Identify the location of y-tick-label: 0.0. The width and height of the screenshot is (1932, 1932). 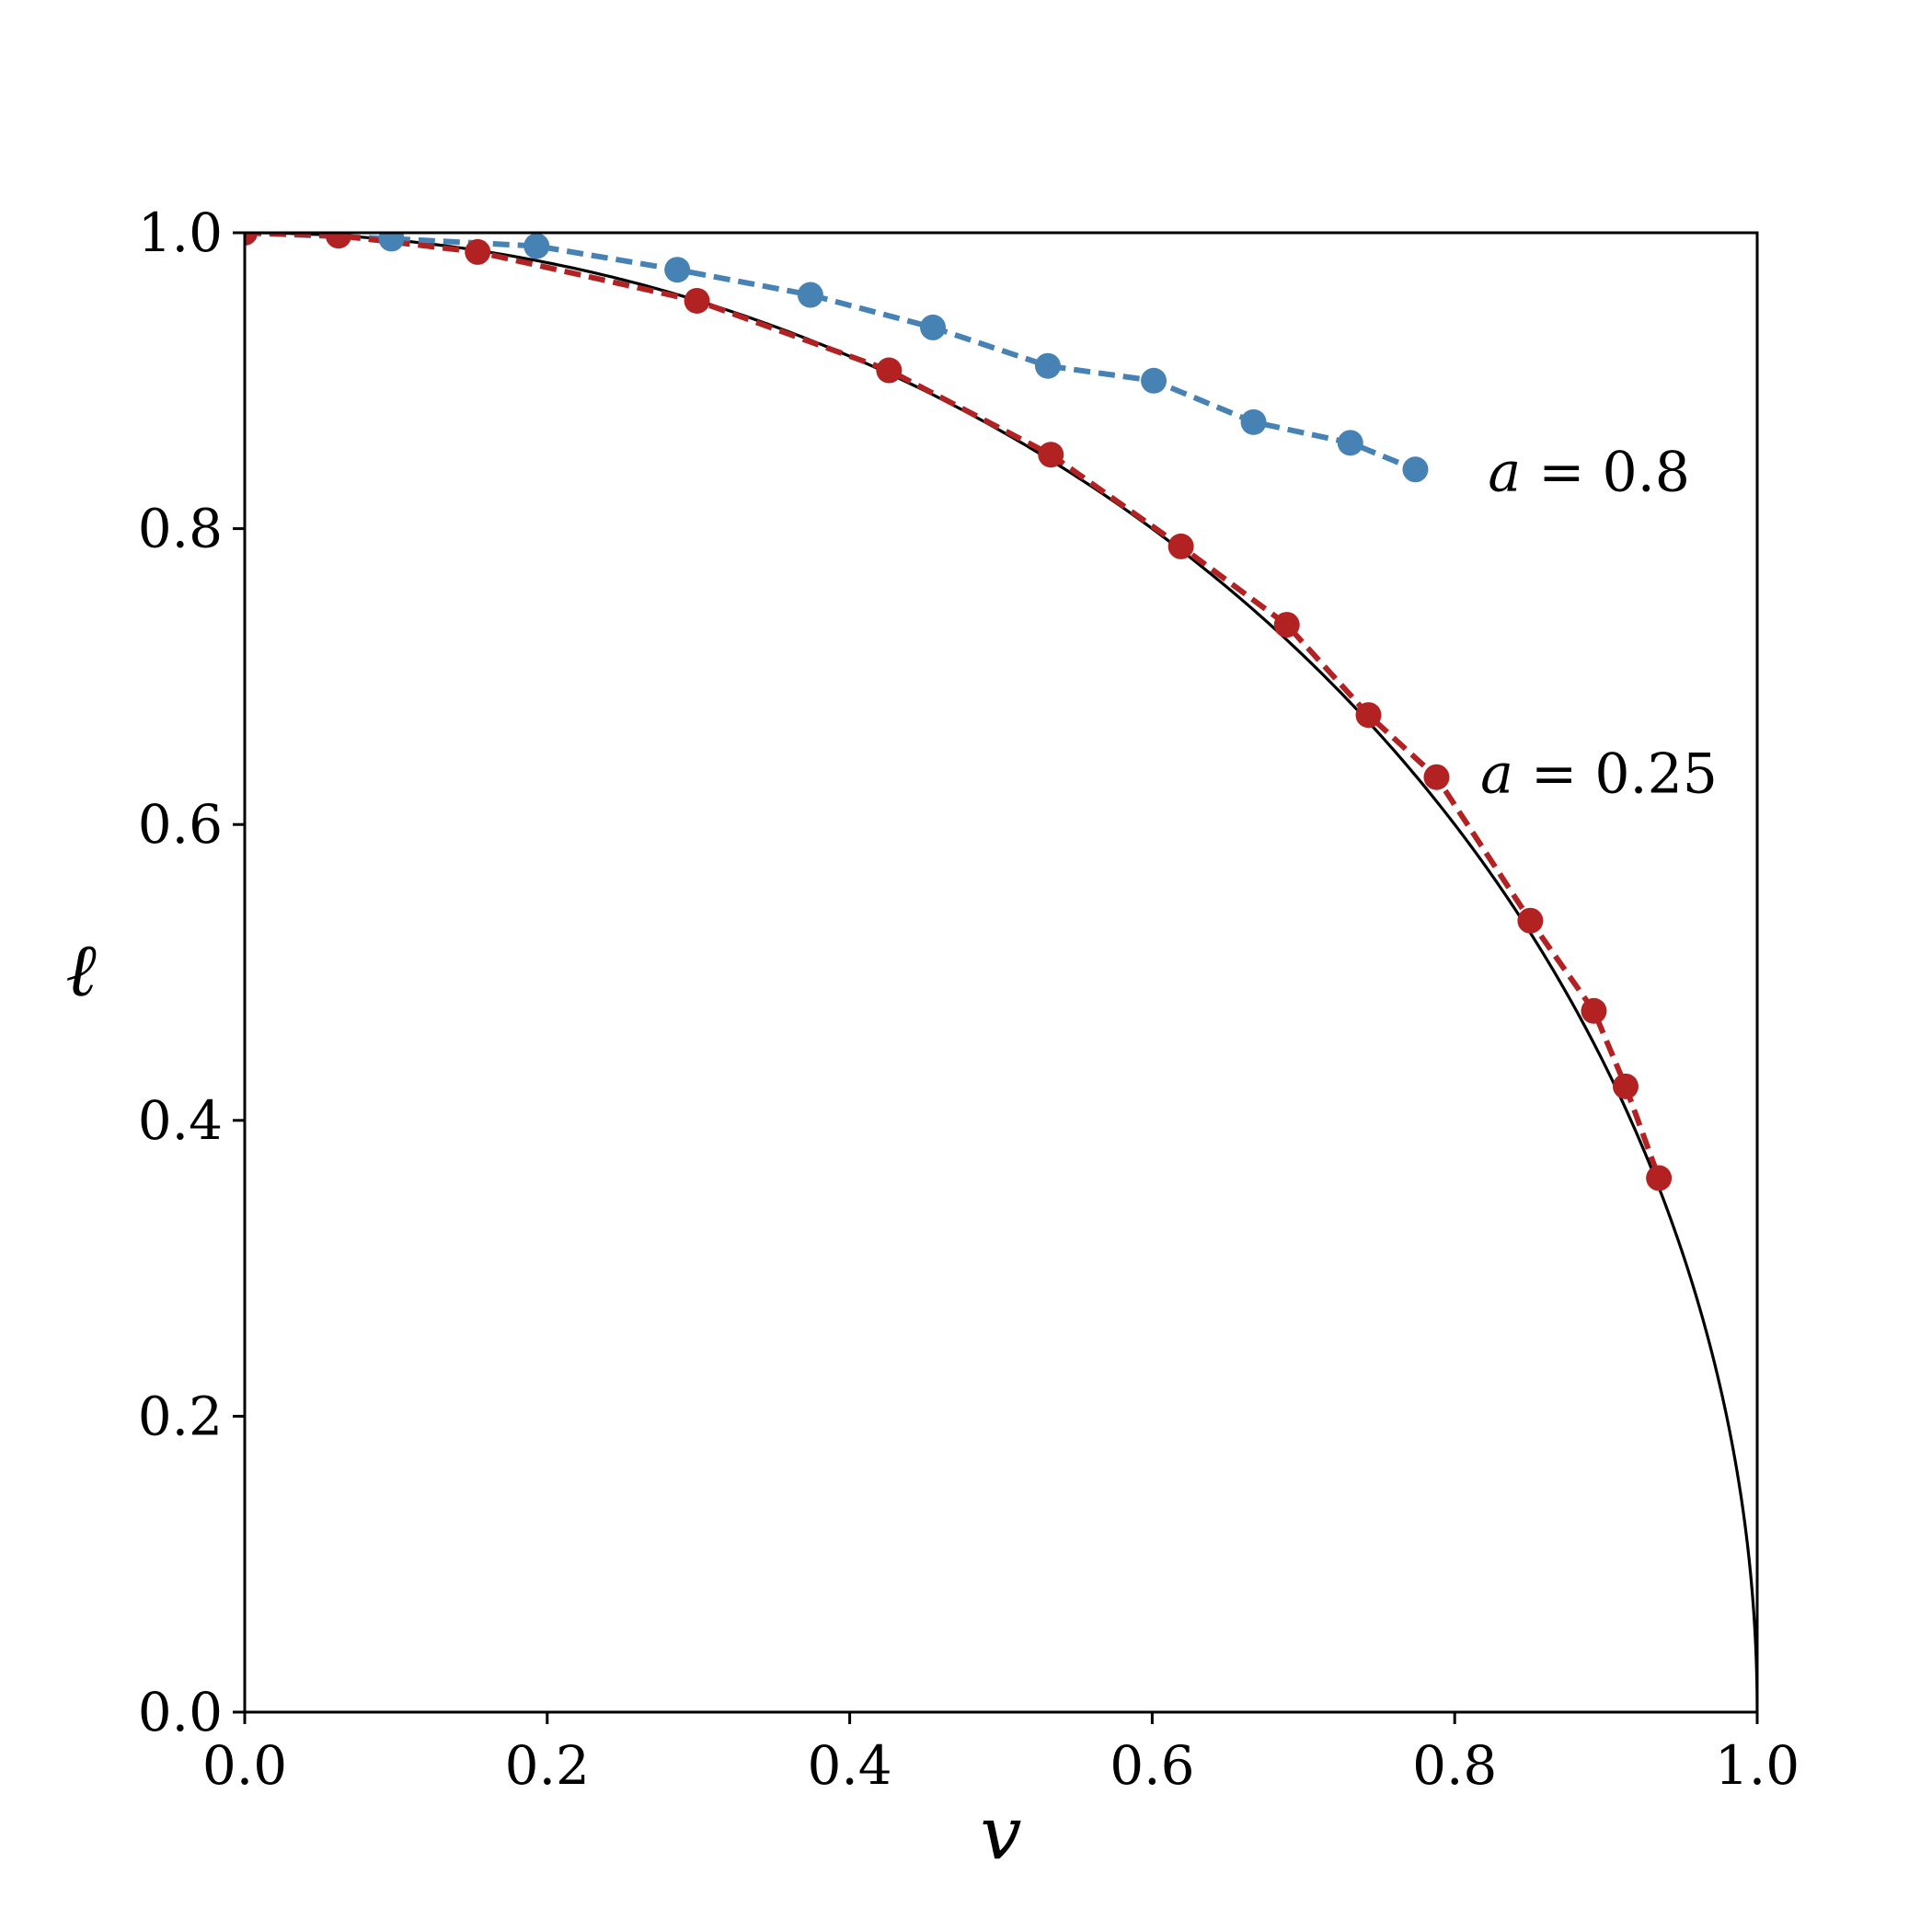
(180, 1712).